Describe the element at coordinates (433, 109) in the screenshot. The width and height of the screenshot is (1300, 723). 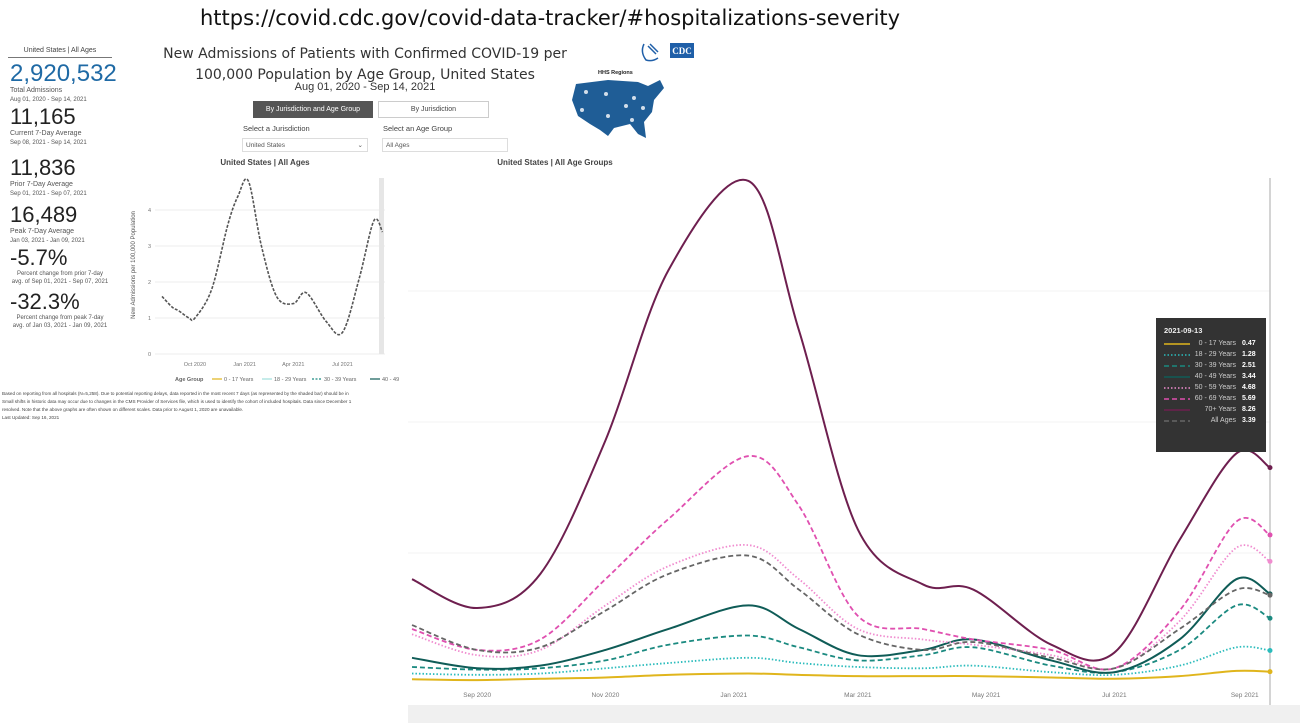
I see `tab-by-jurisdiction: By Jurisdiction` at that location.